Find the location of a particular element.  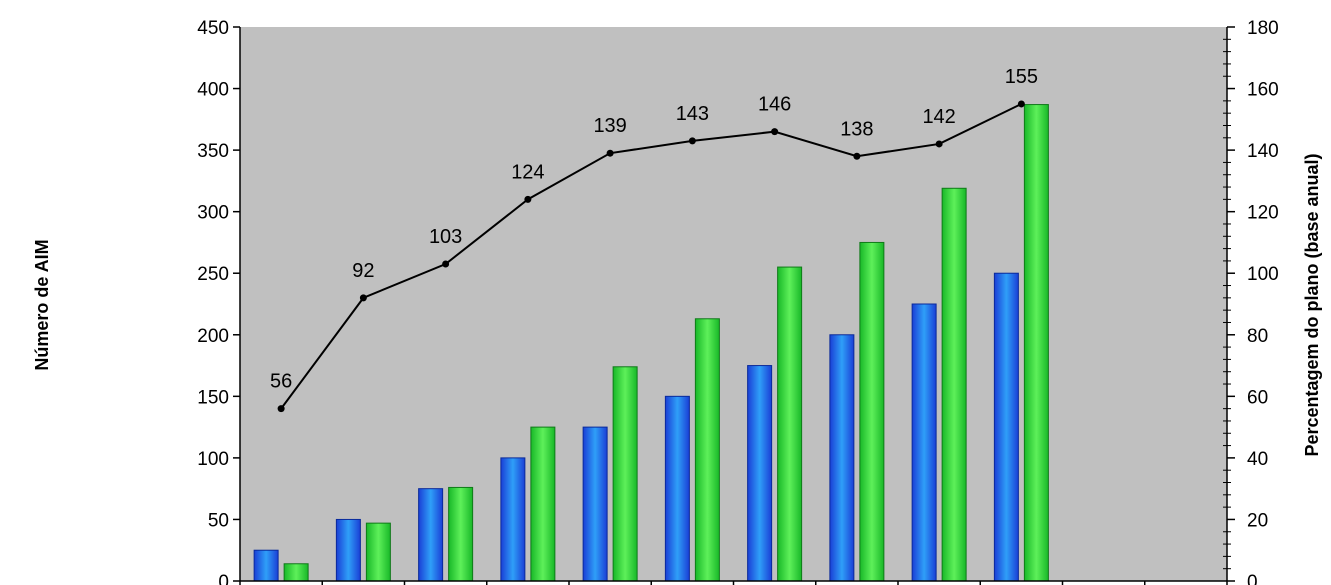

y2-tick-label-5: 100 is located at coordinates (1263, 274).